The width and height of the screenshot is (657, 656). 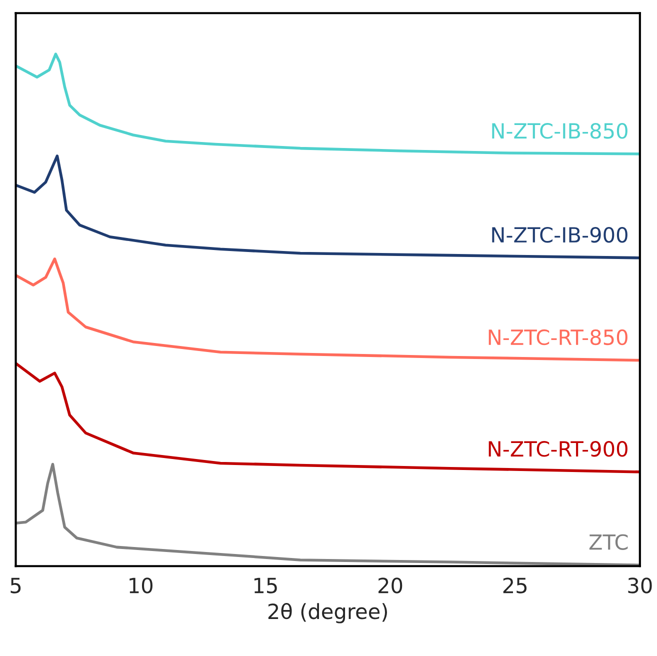 What do you see at coordinates (640, 586) in the screenshot?
I see `x-tick-label: 30` at bounding box center [640, 586].